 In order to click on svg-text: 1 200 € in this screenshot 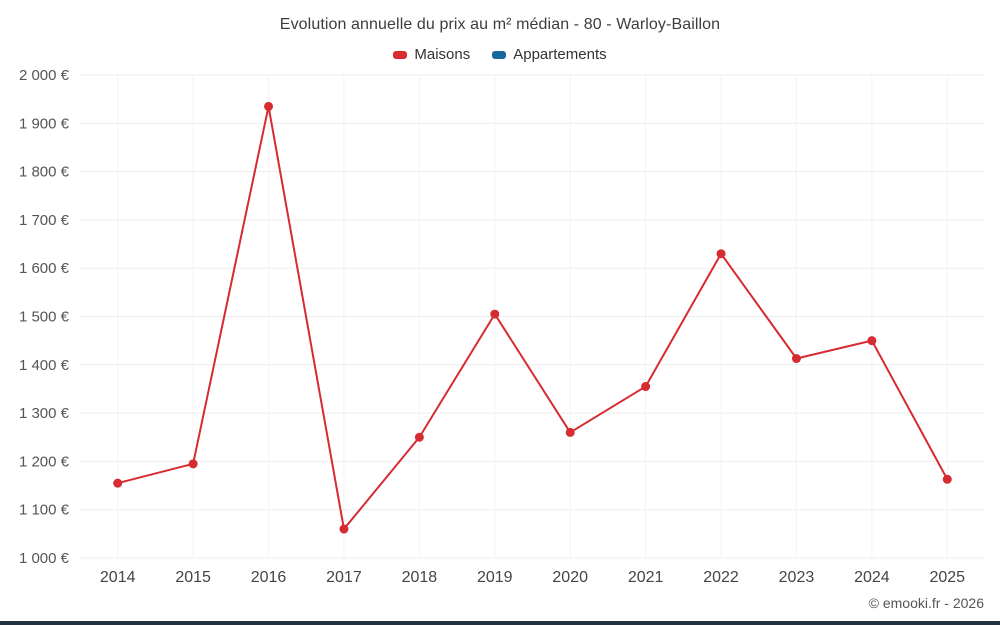, I will do `click(44, 461)`.